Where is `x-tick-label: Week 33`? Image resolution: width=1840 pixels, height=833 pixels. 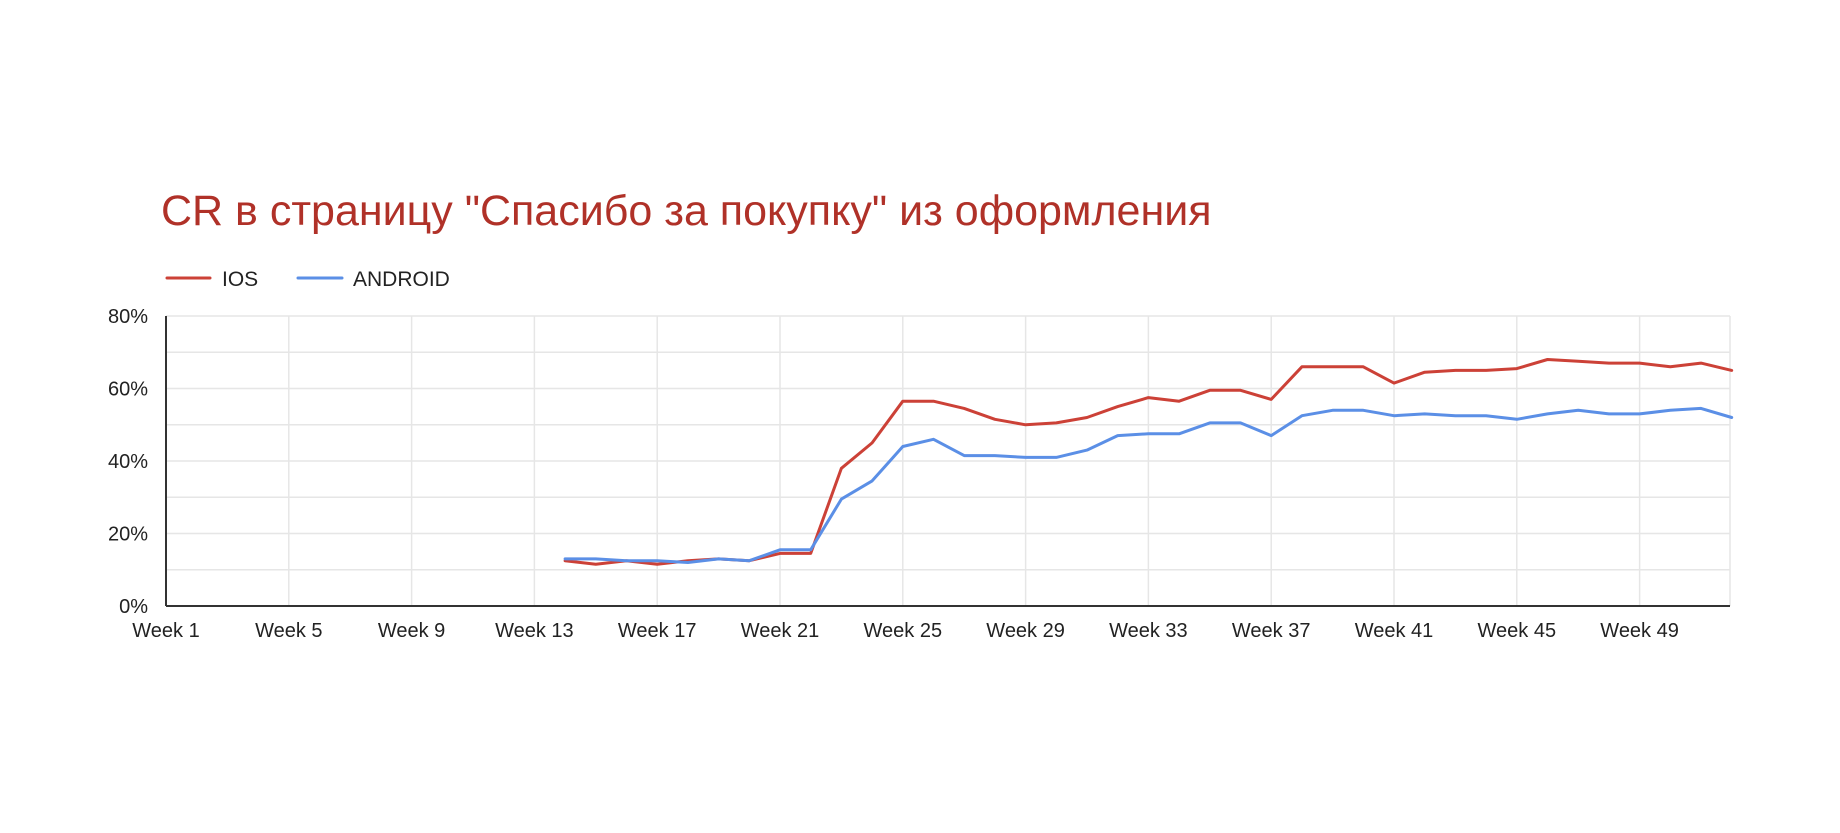
x-tick-label: Week 33 is located at coordinates (1148, 631).